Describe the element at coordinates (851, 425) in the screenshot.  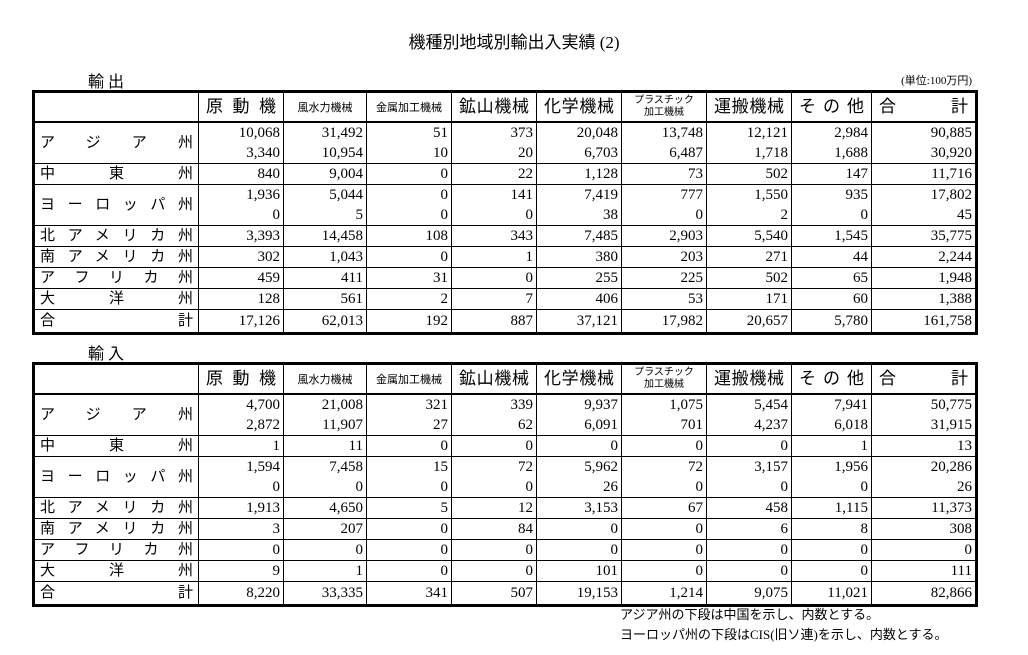
I see `value: 6,018` at that location.